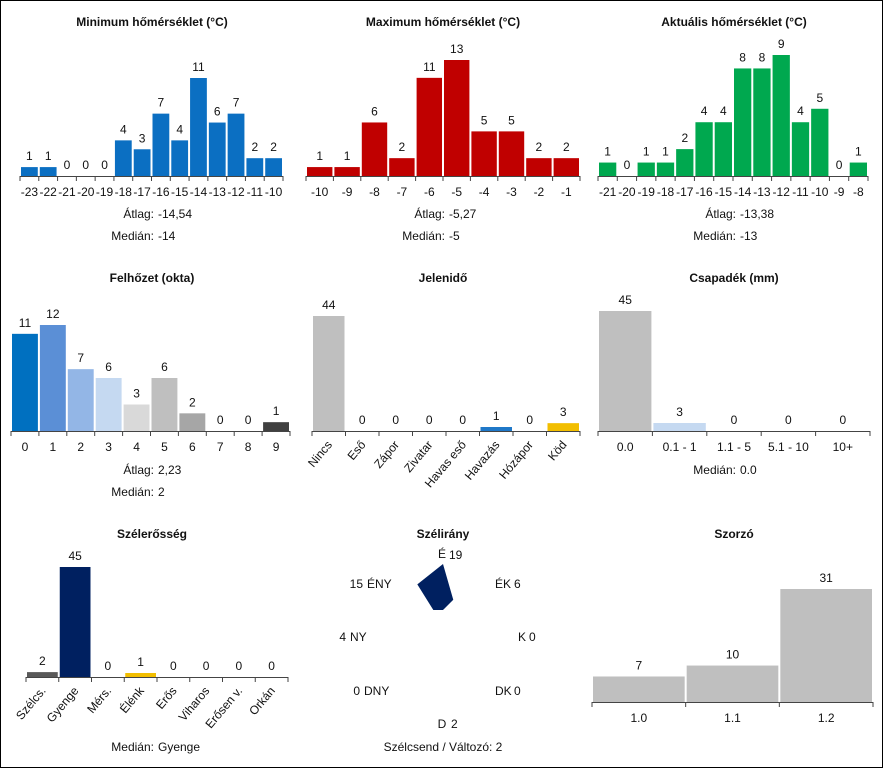 The height and width of the screenshot is (768, 883). What do you see at coordinates (517, 584) in the screenshot?
I see `wind-dir-value: 6` at bounding box center [517, 584].